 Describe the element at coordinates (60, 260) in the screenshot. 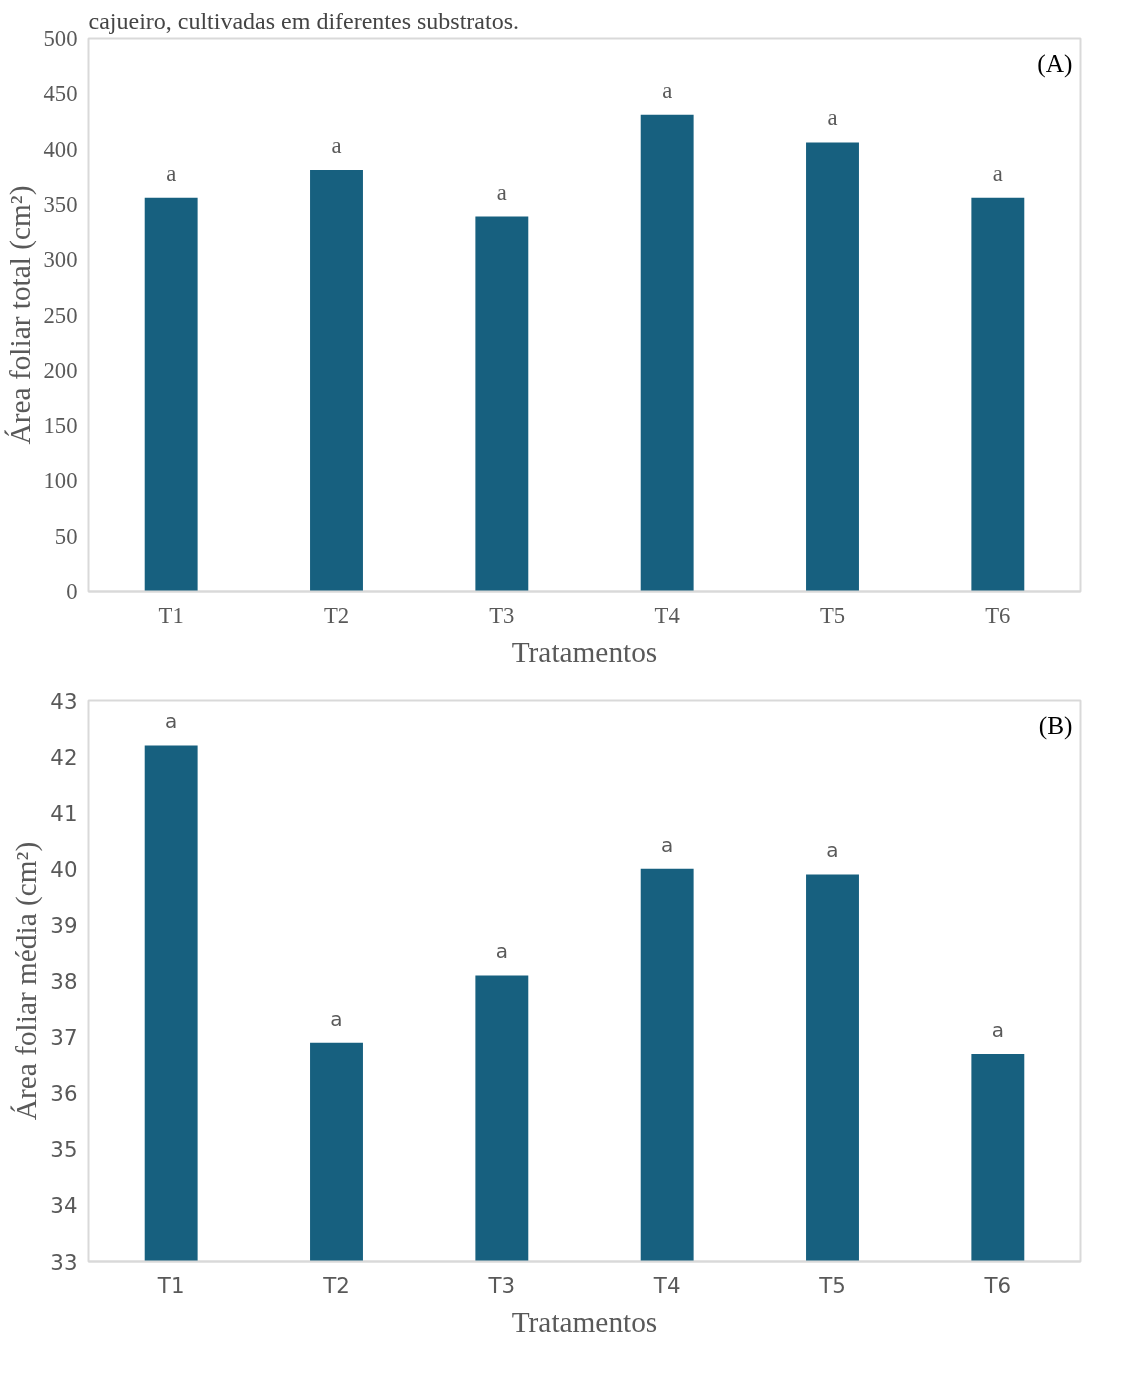

I see `y-tick-label: 300` at that location.